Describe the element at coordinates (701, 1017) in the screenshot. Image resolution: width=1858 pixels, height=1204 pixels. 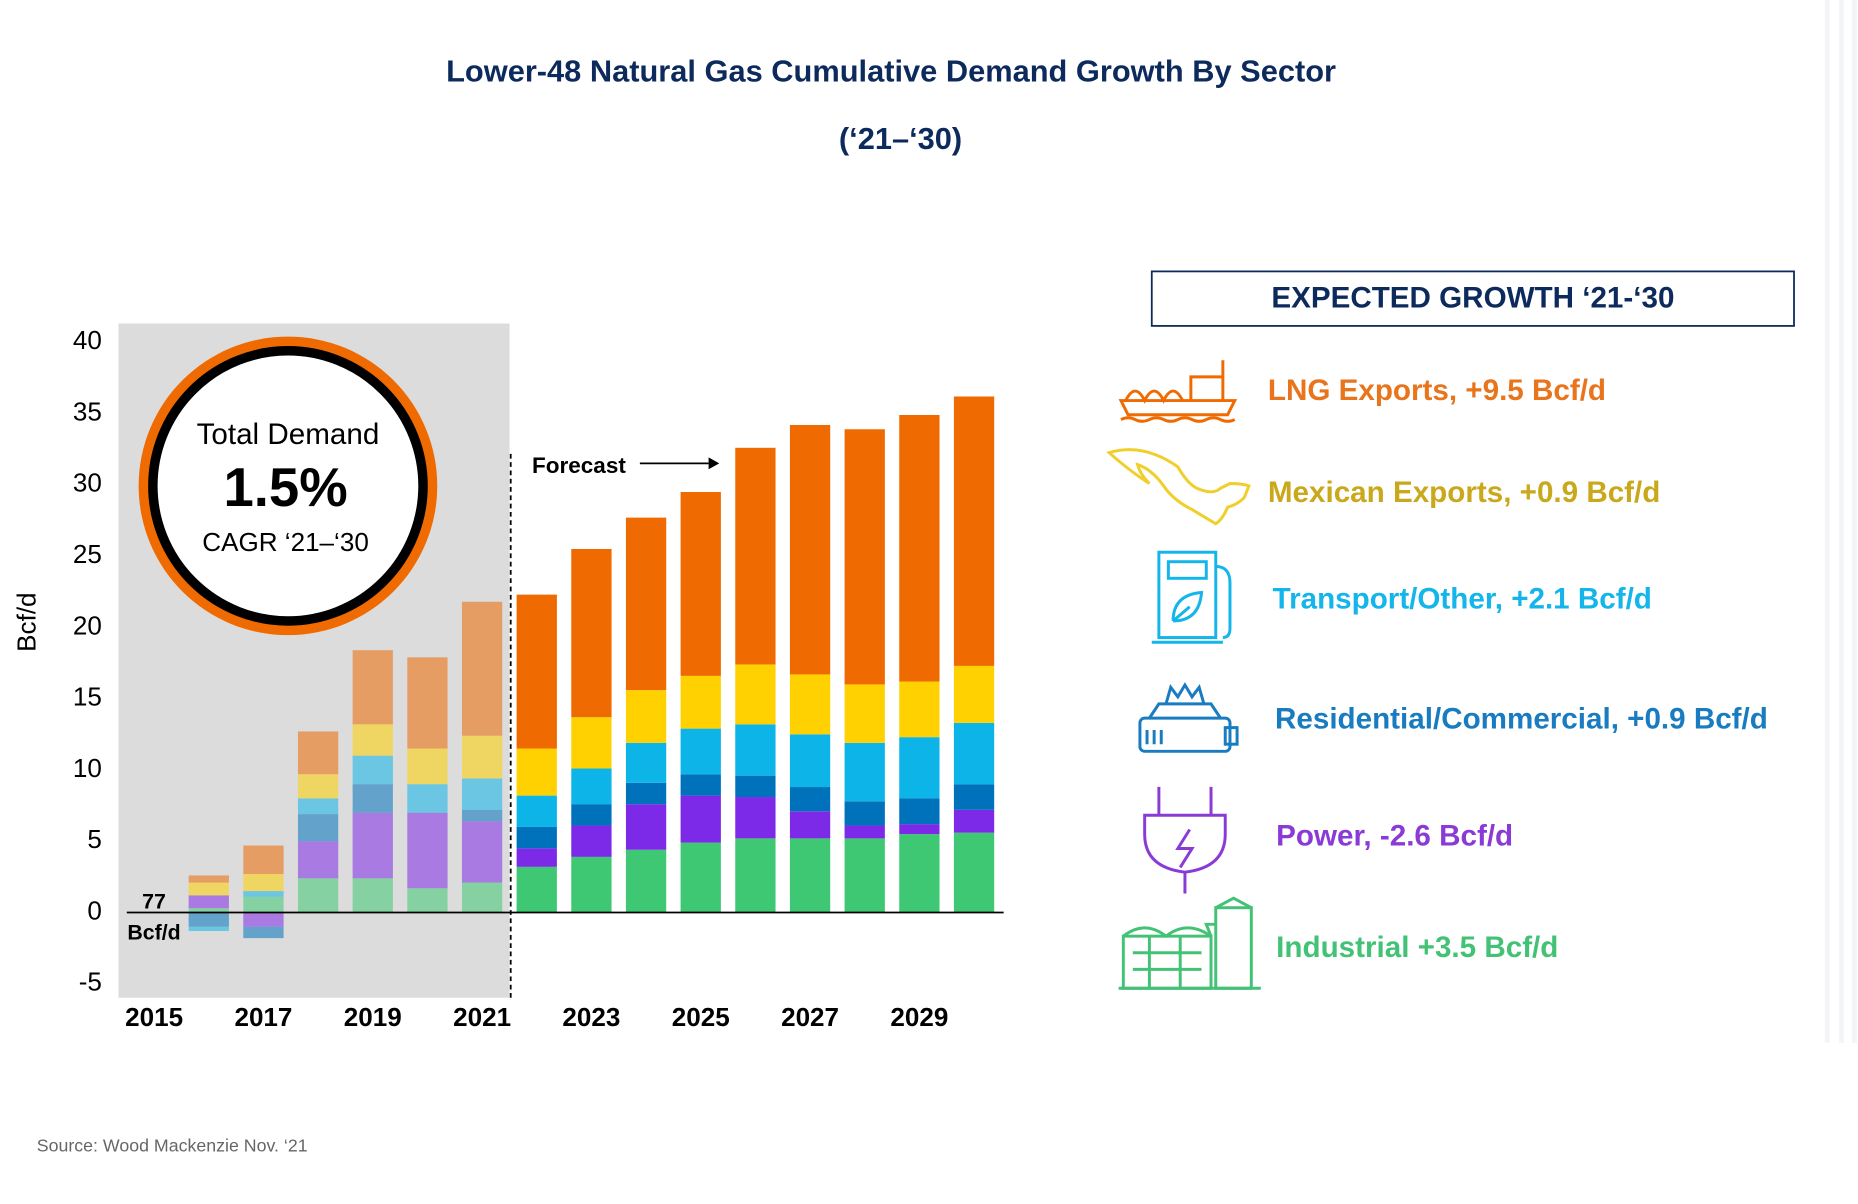
I see `x-tick-label: 2025` at that location.